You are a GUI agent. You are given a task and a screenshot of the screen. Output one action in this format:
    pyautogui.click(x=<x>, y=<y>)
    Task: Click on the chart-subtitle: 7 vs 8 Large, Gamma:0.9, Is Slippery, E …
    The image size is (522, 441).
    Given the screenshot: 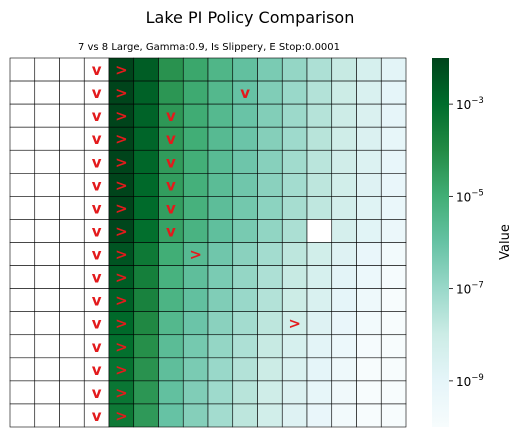 What is the action you would take?
    pyautogui.click(x=209, y=47)
    